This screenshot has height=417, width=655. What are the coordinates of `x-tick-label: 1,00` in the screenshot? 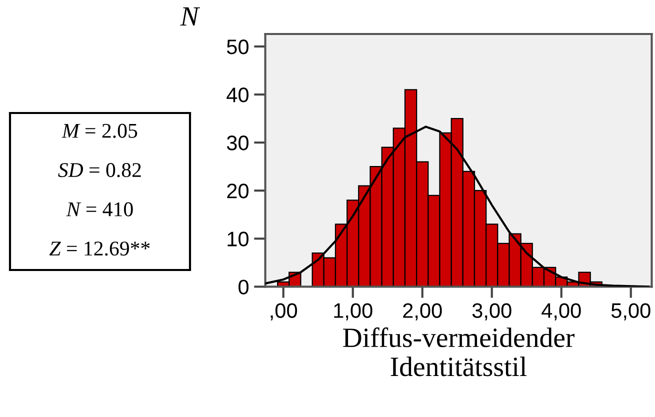 It's located at (353, 311).